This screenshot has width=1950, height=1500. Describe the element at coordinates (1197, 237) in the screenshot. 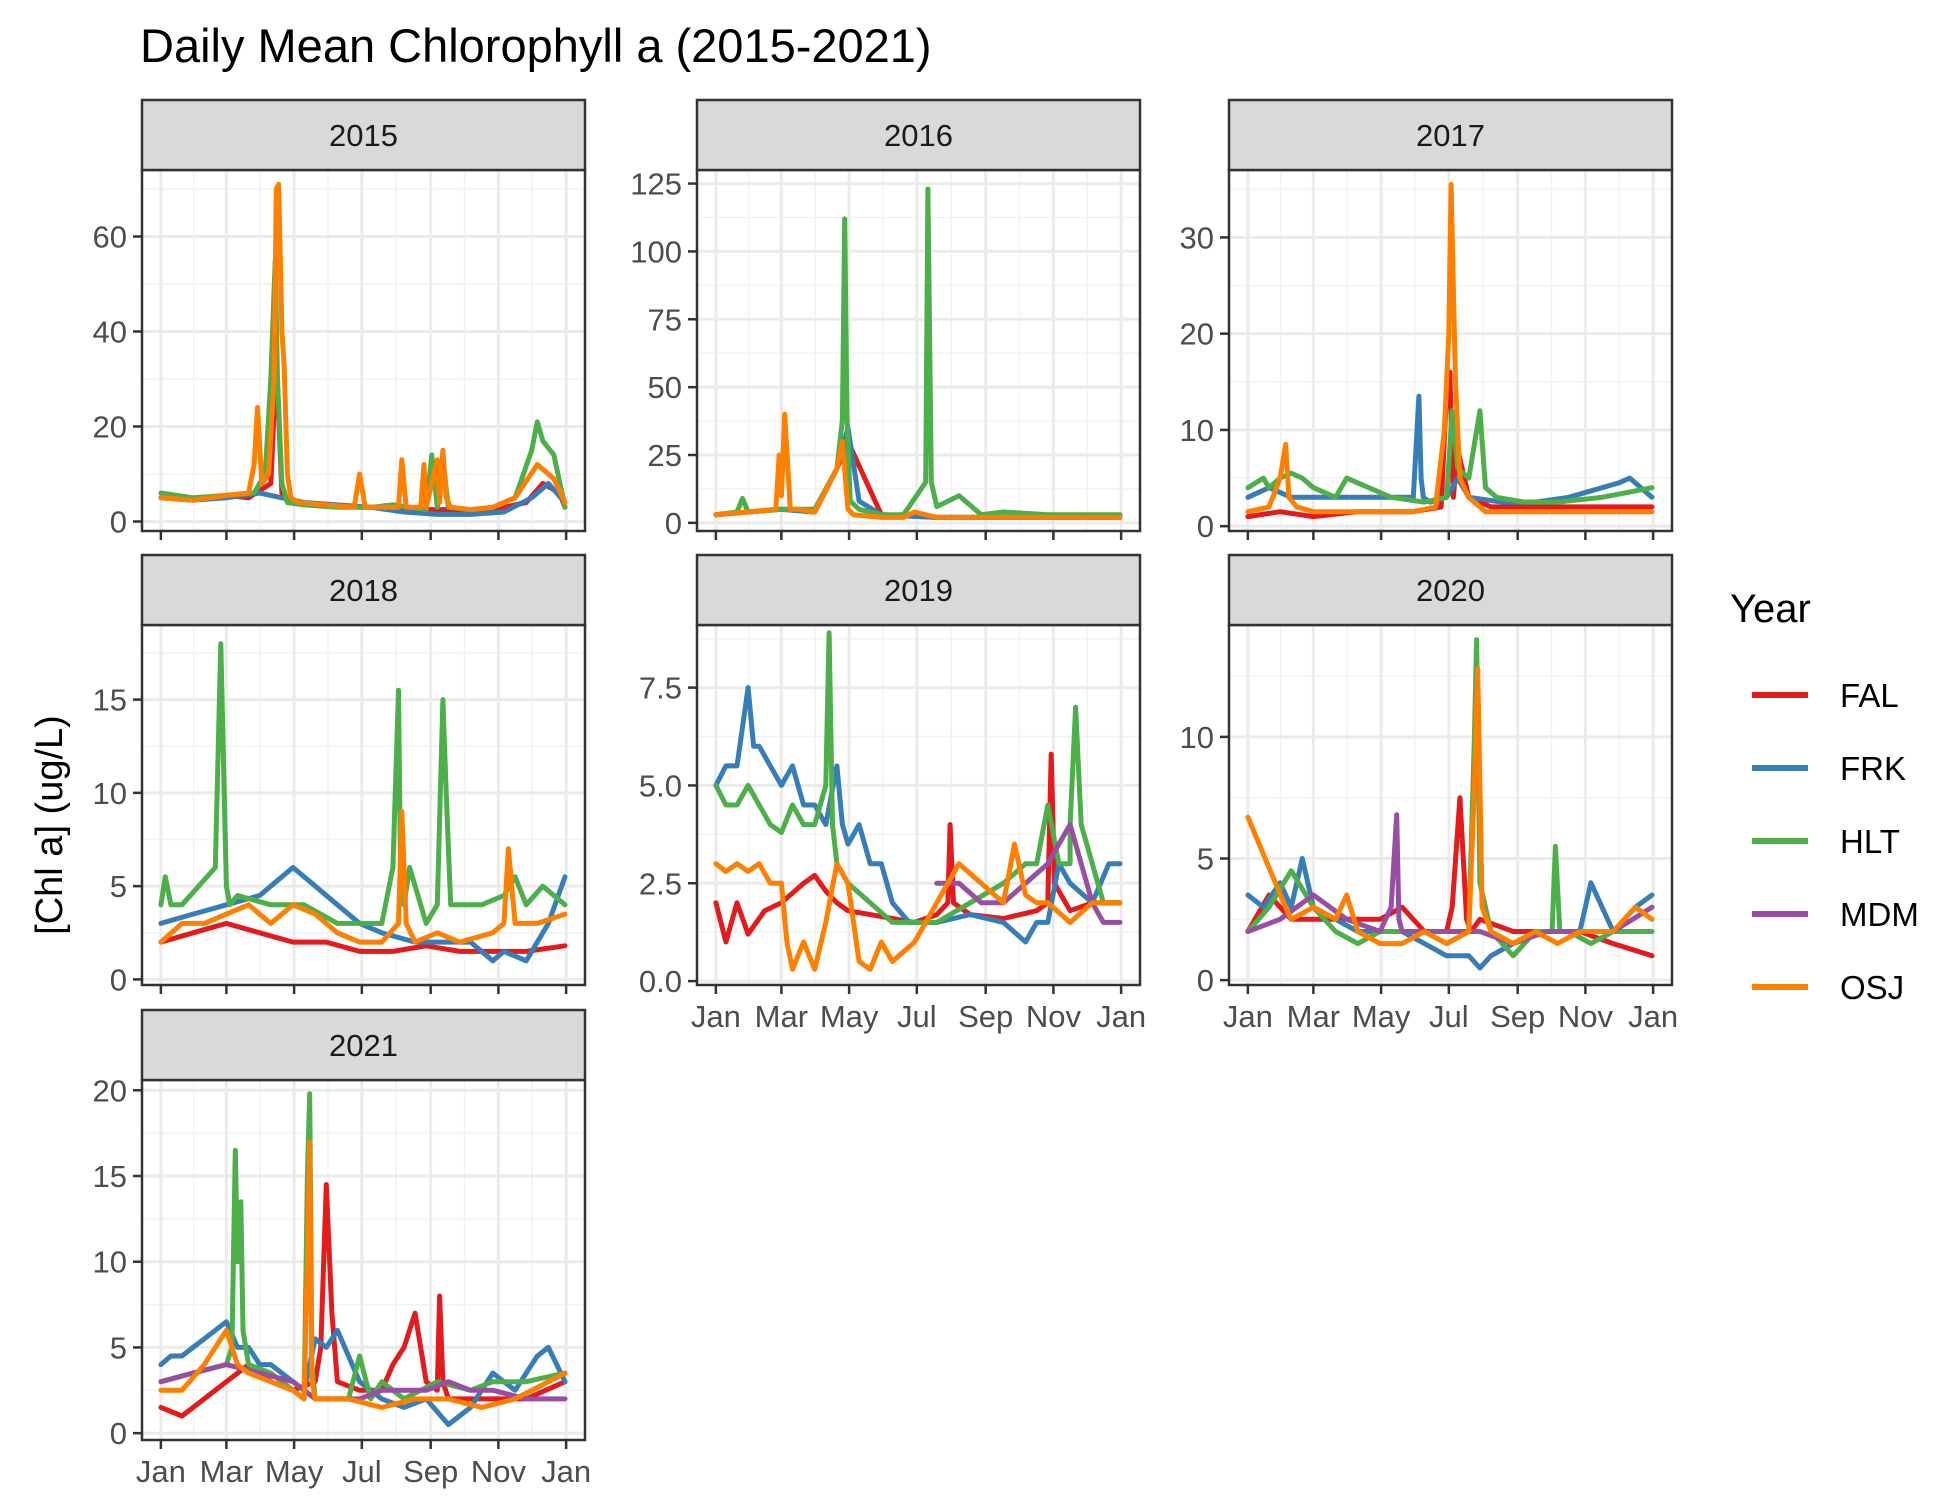

I see `y-tick-label: 30` at that location.